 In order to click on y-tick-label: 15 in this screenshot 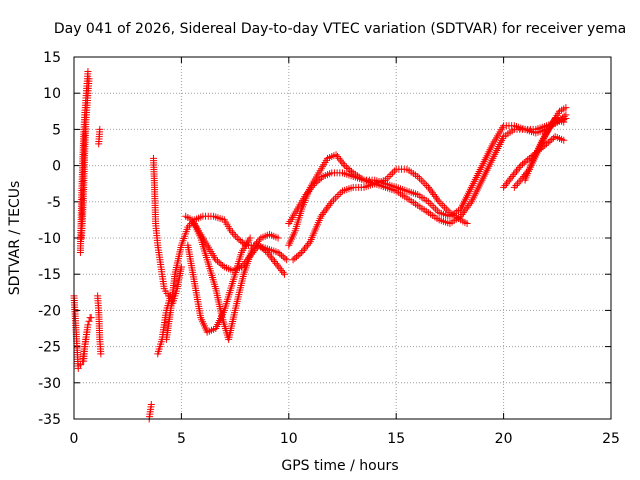, I will do `click(52, 58)`.